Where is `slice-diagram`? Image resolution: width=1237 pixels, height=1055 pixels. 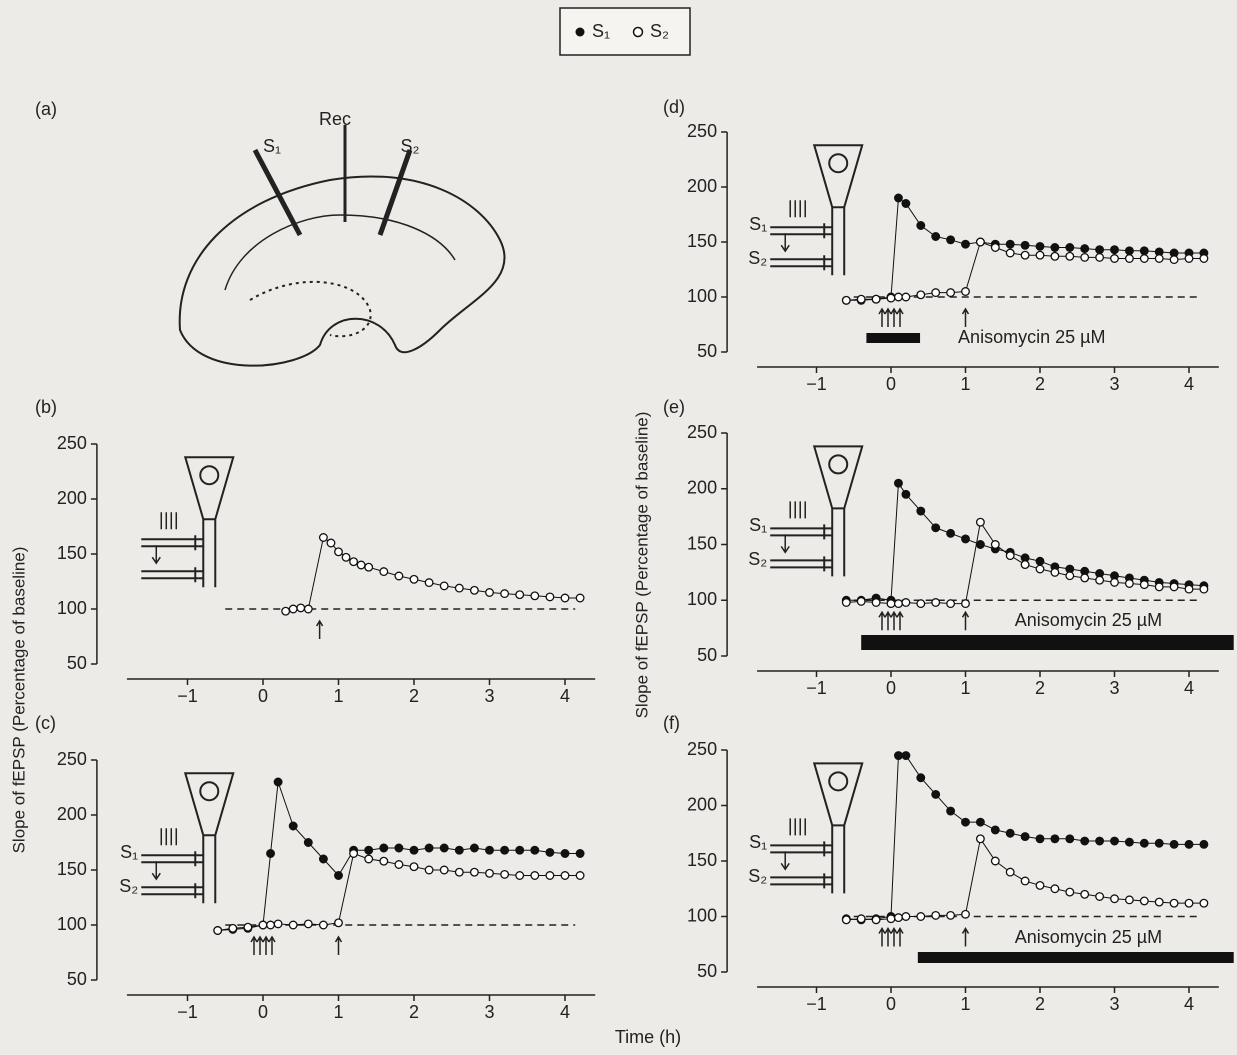
slice-diagram is located at coordinates (342, 246).